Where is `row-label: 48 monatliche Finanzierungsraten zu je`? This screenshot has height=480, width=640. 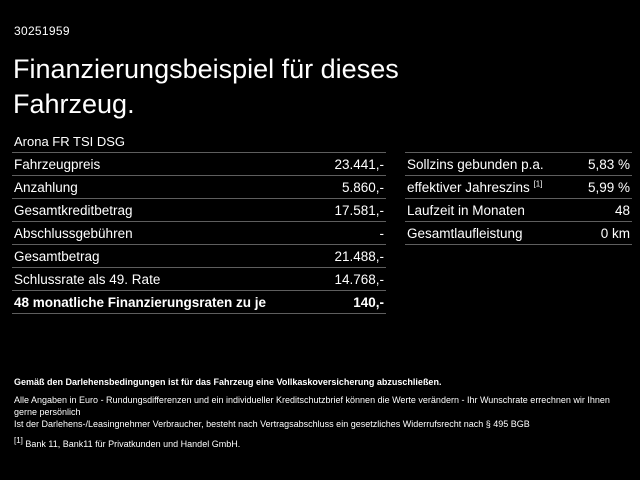 row-label: 48 monatliche Finanzierungsraten zu je is located at coordinates (140, 302).